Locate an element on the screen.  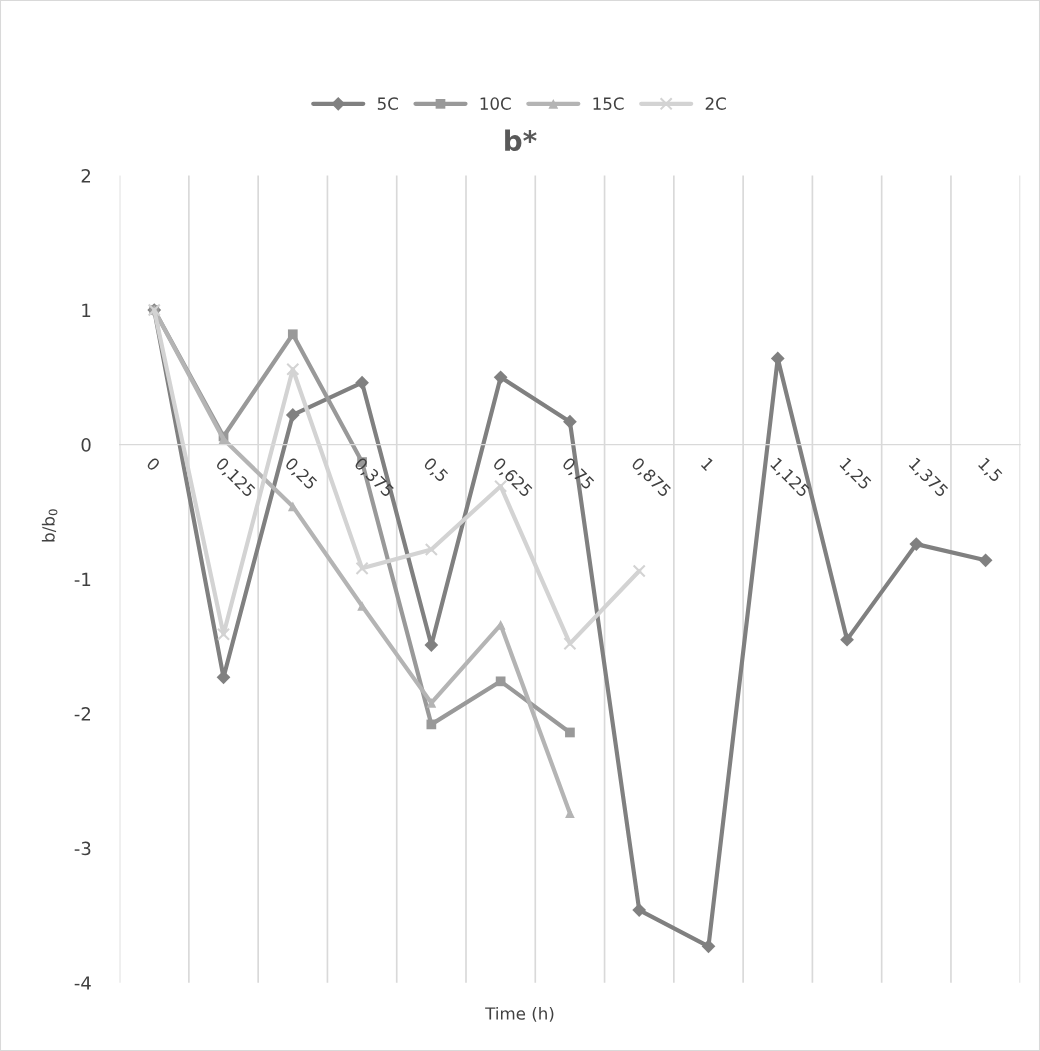
x-tick-label: 1 is located at coordinates (707, 464).